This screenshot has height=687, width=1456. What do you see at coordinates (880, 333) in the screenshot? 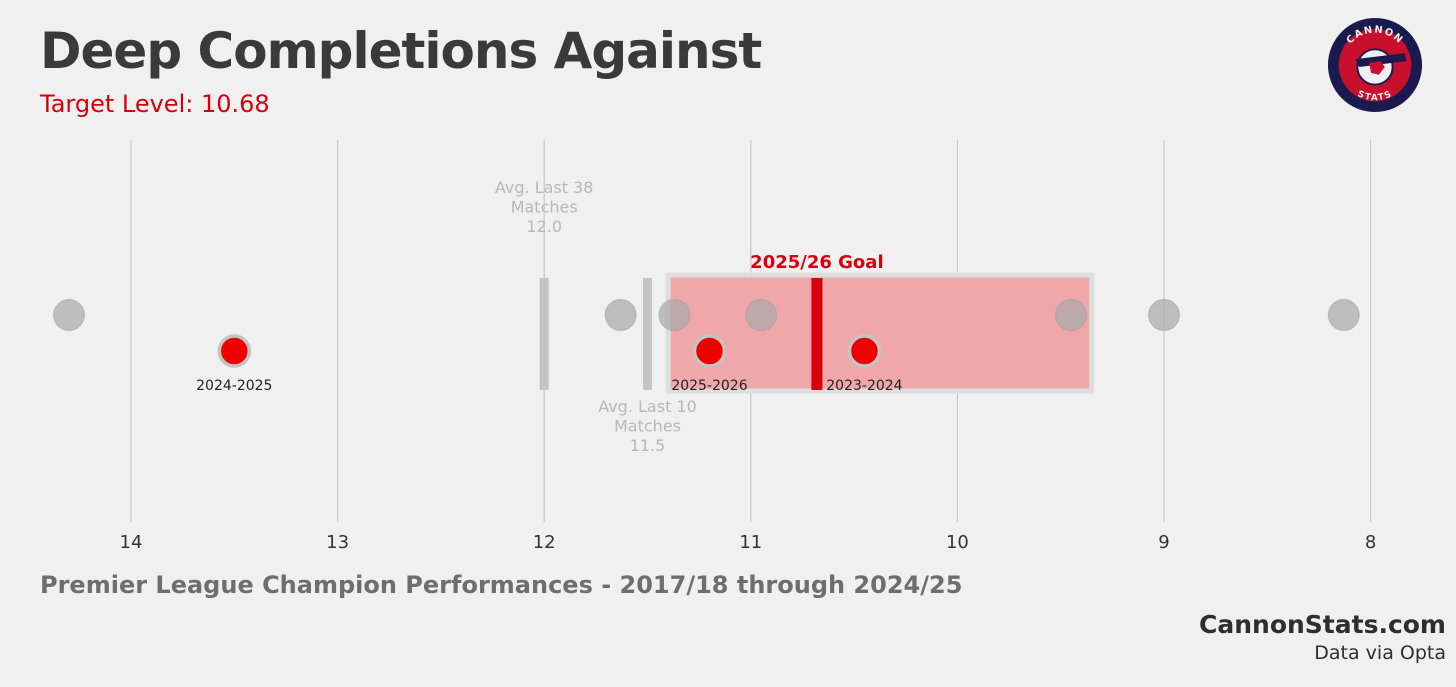
I see `goal-band` at bounding box center [880, 333].